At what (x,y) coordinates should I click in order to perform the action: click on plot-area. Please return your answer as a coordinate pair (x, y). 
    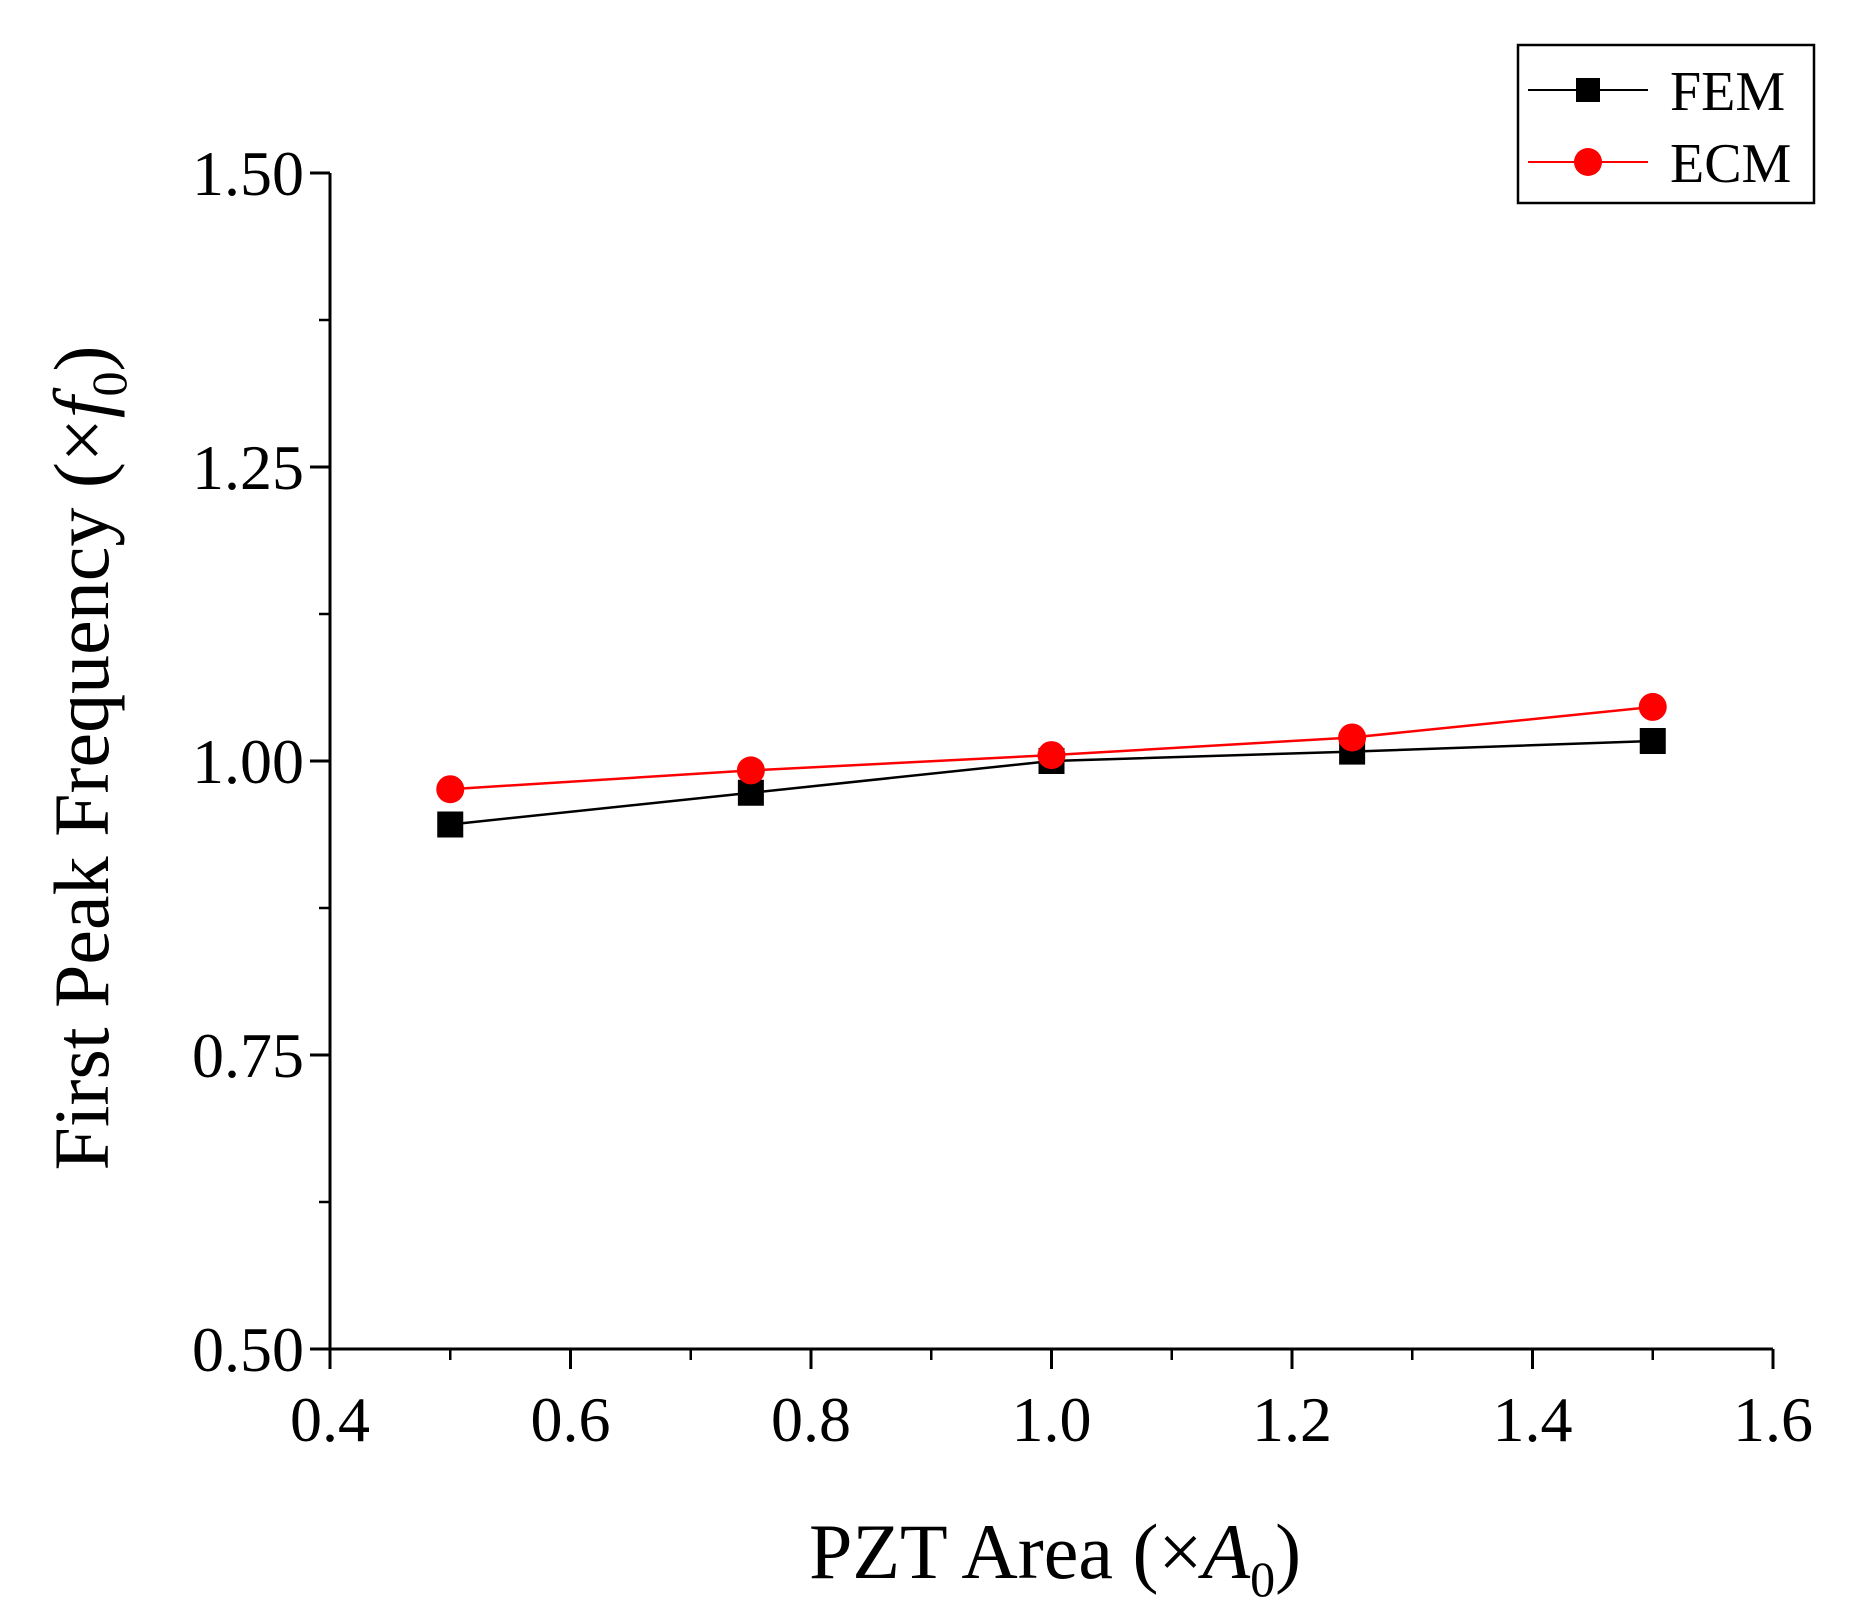
    Looking at the image, I should click on (1051, 765).